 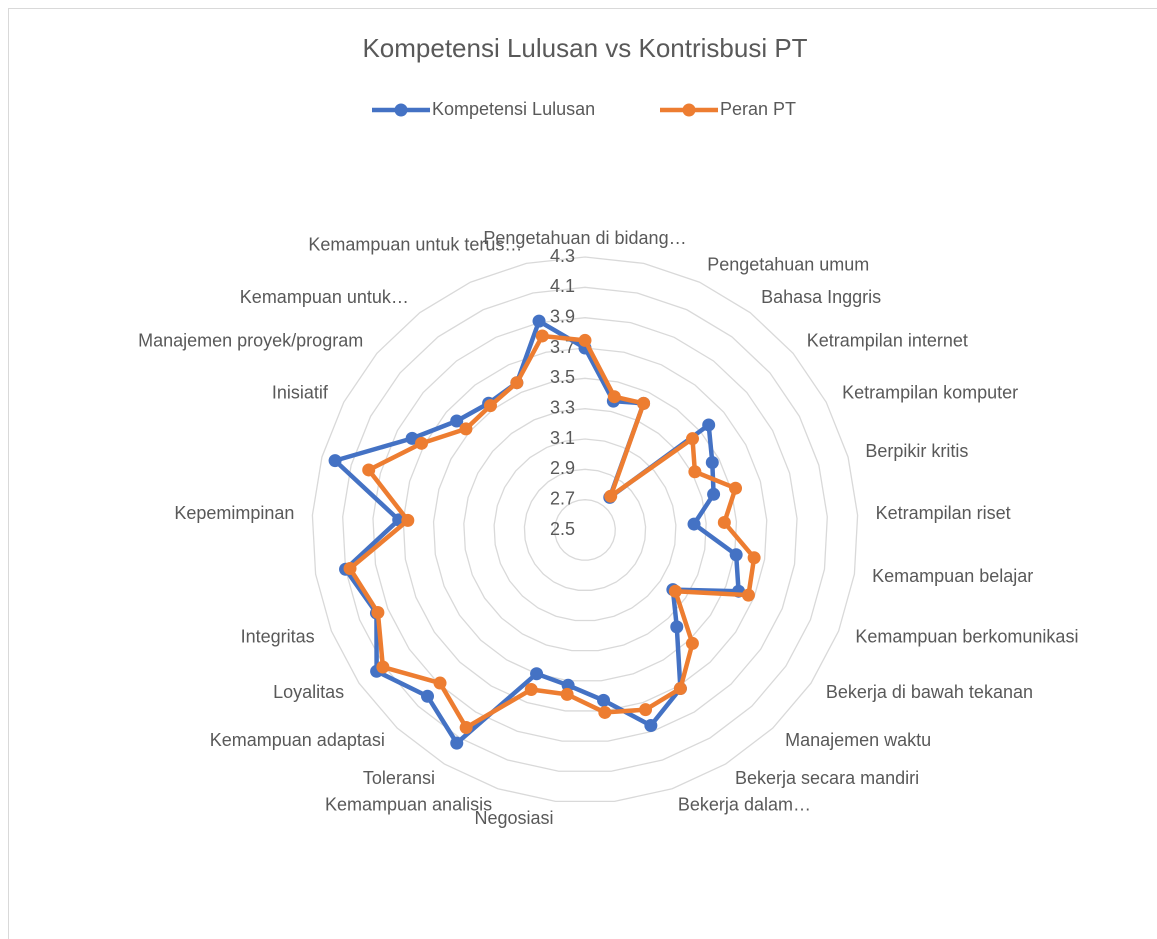 What do you see at coordinates (300, 392) in the screenshot?
I see `category-label: Inisiatif` at bounding box center [300, 392].